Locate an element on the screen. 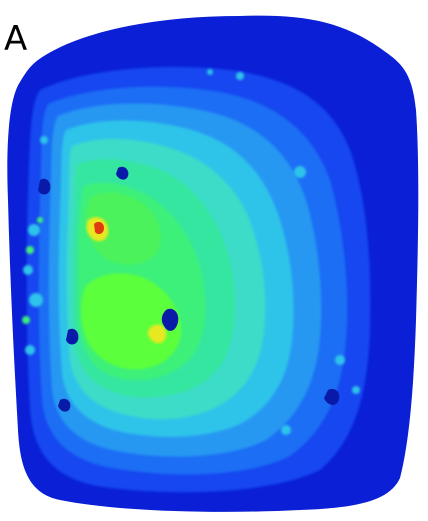 The image size is (428, 521). void-center is located at coordinates (170, 319).